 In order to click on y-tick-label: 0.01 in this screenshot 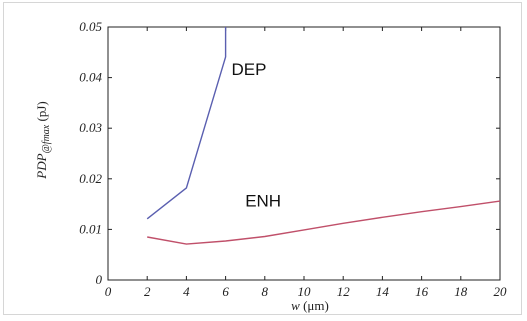, I will do `click(90, 228)`.